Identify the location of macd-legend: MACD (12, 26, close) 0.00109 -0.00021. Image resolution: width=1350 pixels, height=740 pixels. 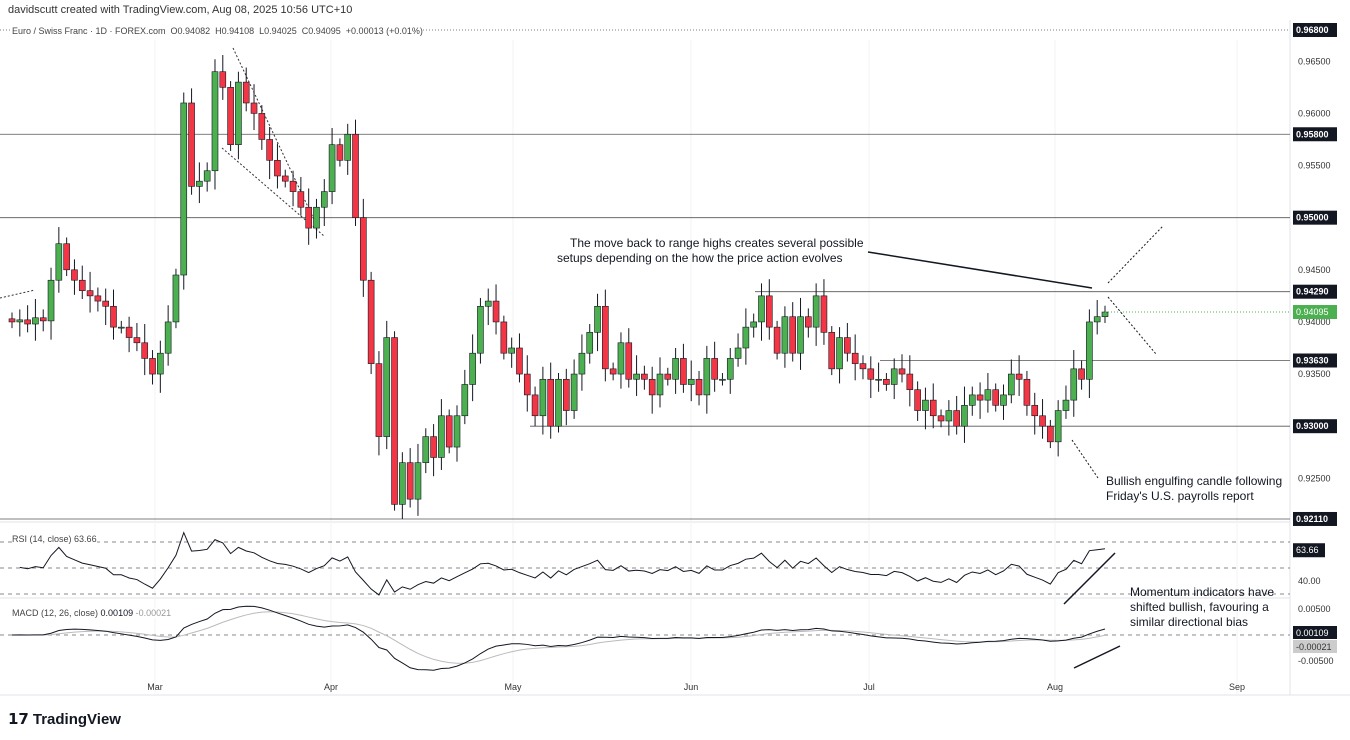
(92, 613).